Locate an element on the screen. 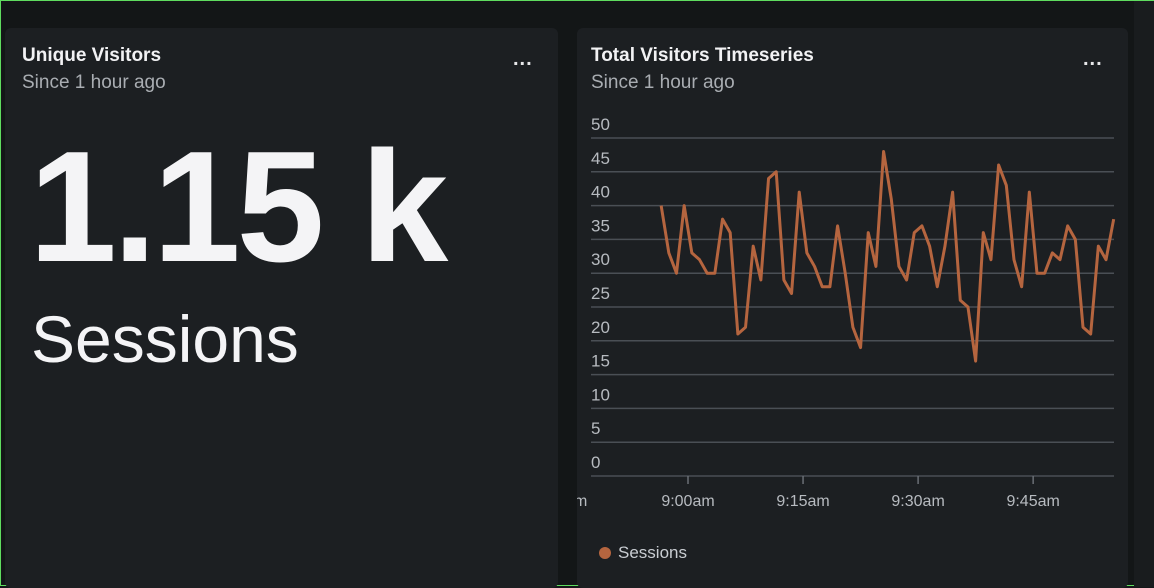  legend-item-sessions: Sessions is located at coordinates (643, 553).